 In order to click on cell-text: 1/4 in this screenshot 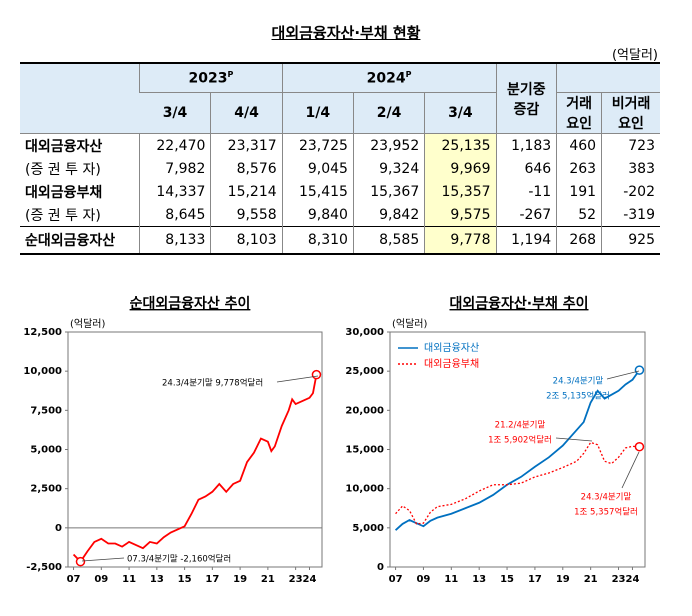, I will do `click(318, 113)`.